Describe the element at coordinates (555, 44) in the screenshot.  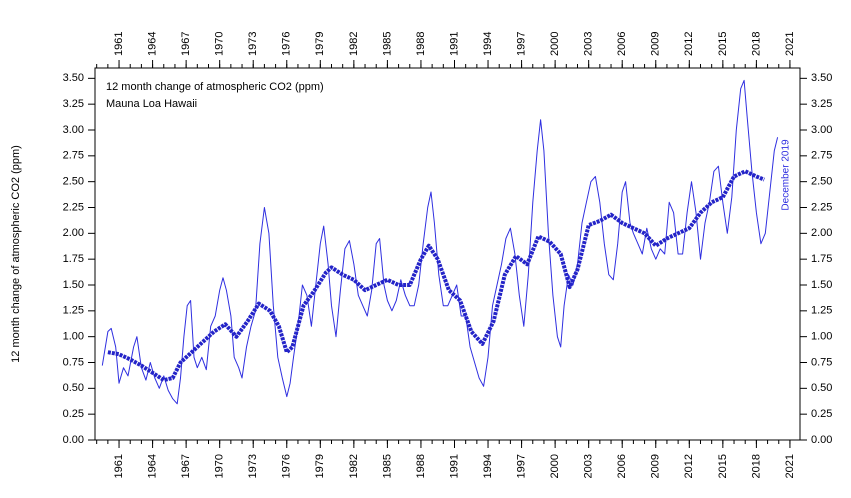
I see `x-tick-label-top: 2000` at that location.